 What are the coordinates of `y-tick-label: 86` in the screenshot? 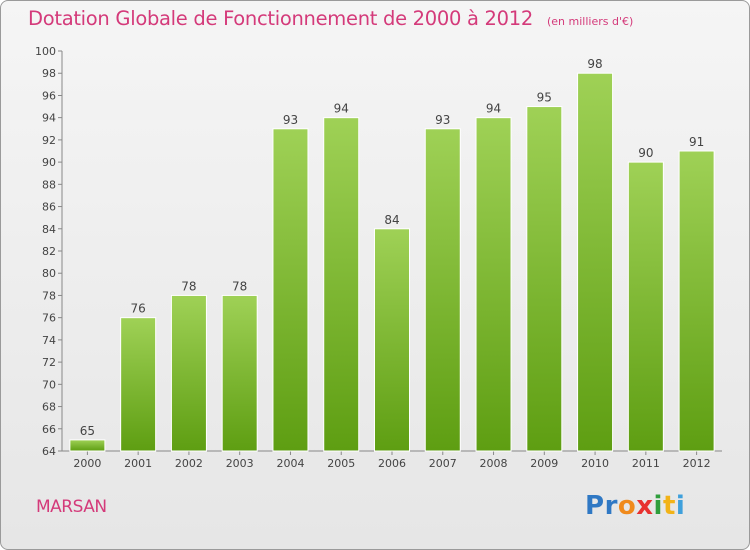 It's located at (49, 207).